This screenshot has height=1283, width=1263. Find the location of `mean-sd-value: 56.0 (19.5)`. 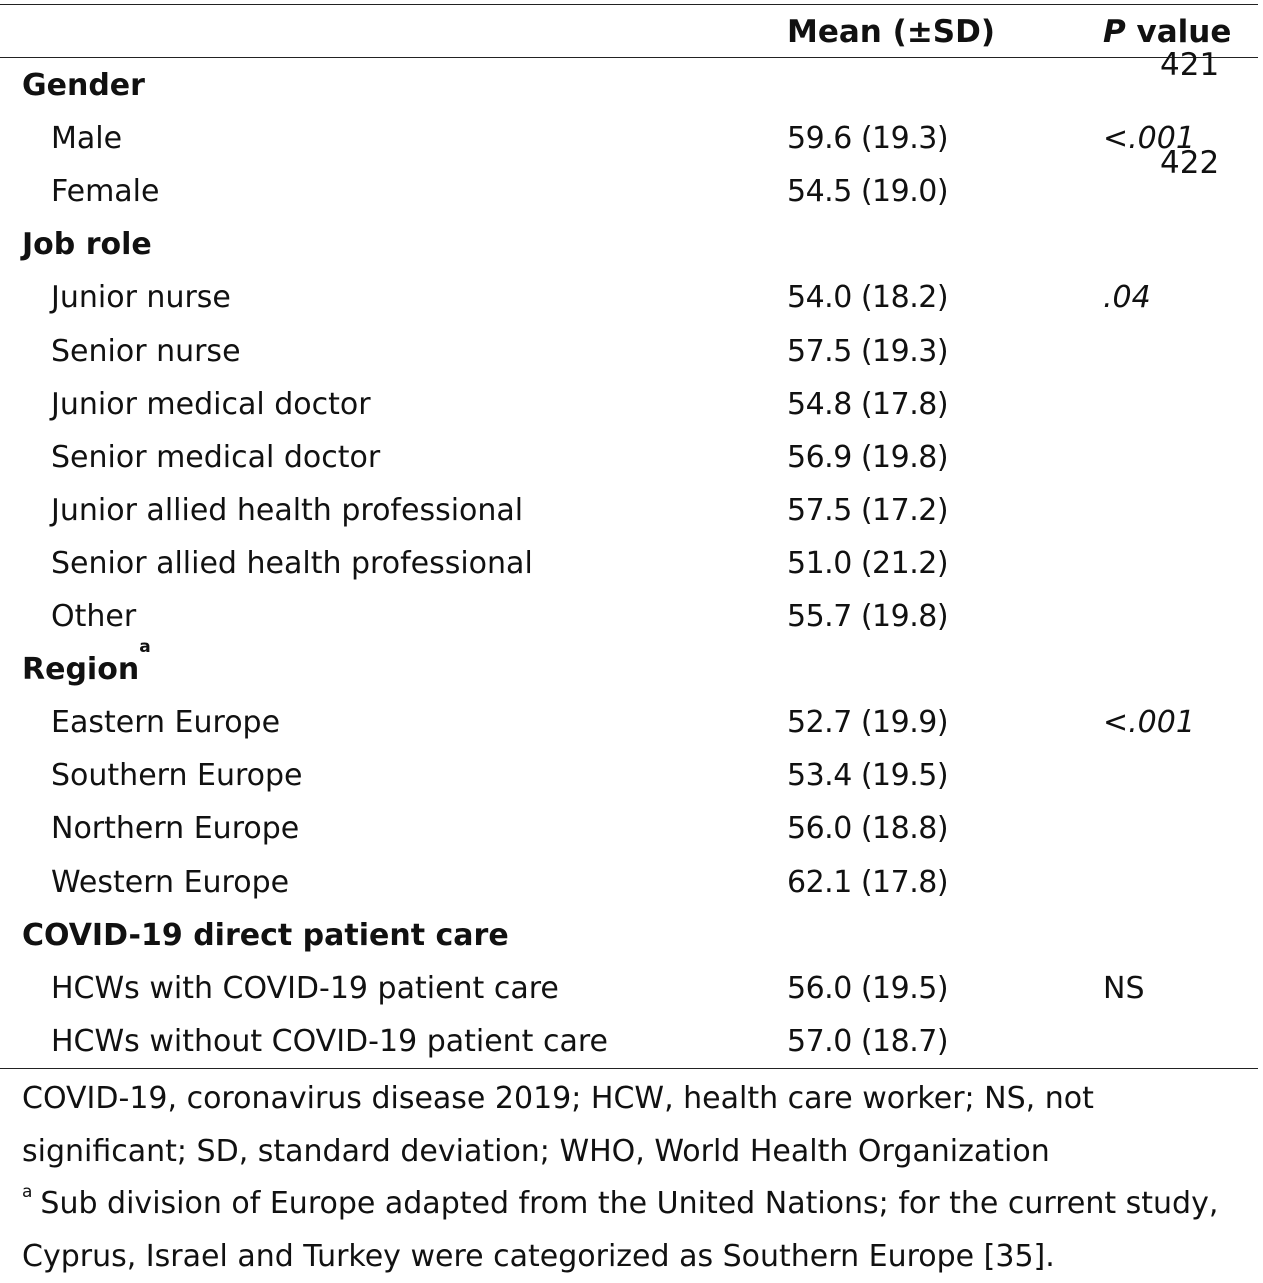

mean-sd-value: 56.0 (19.5) is located at coordinates (868, 988).